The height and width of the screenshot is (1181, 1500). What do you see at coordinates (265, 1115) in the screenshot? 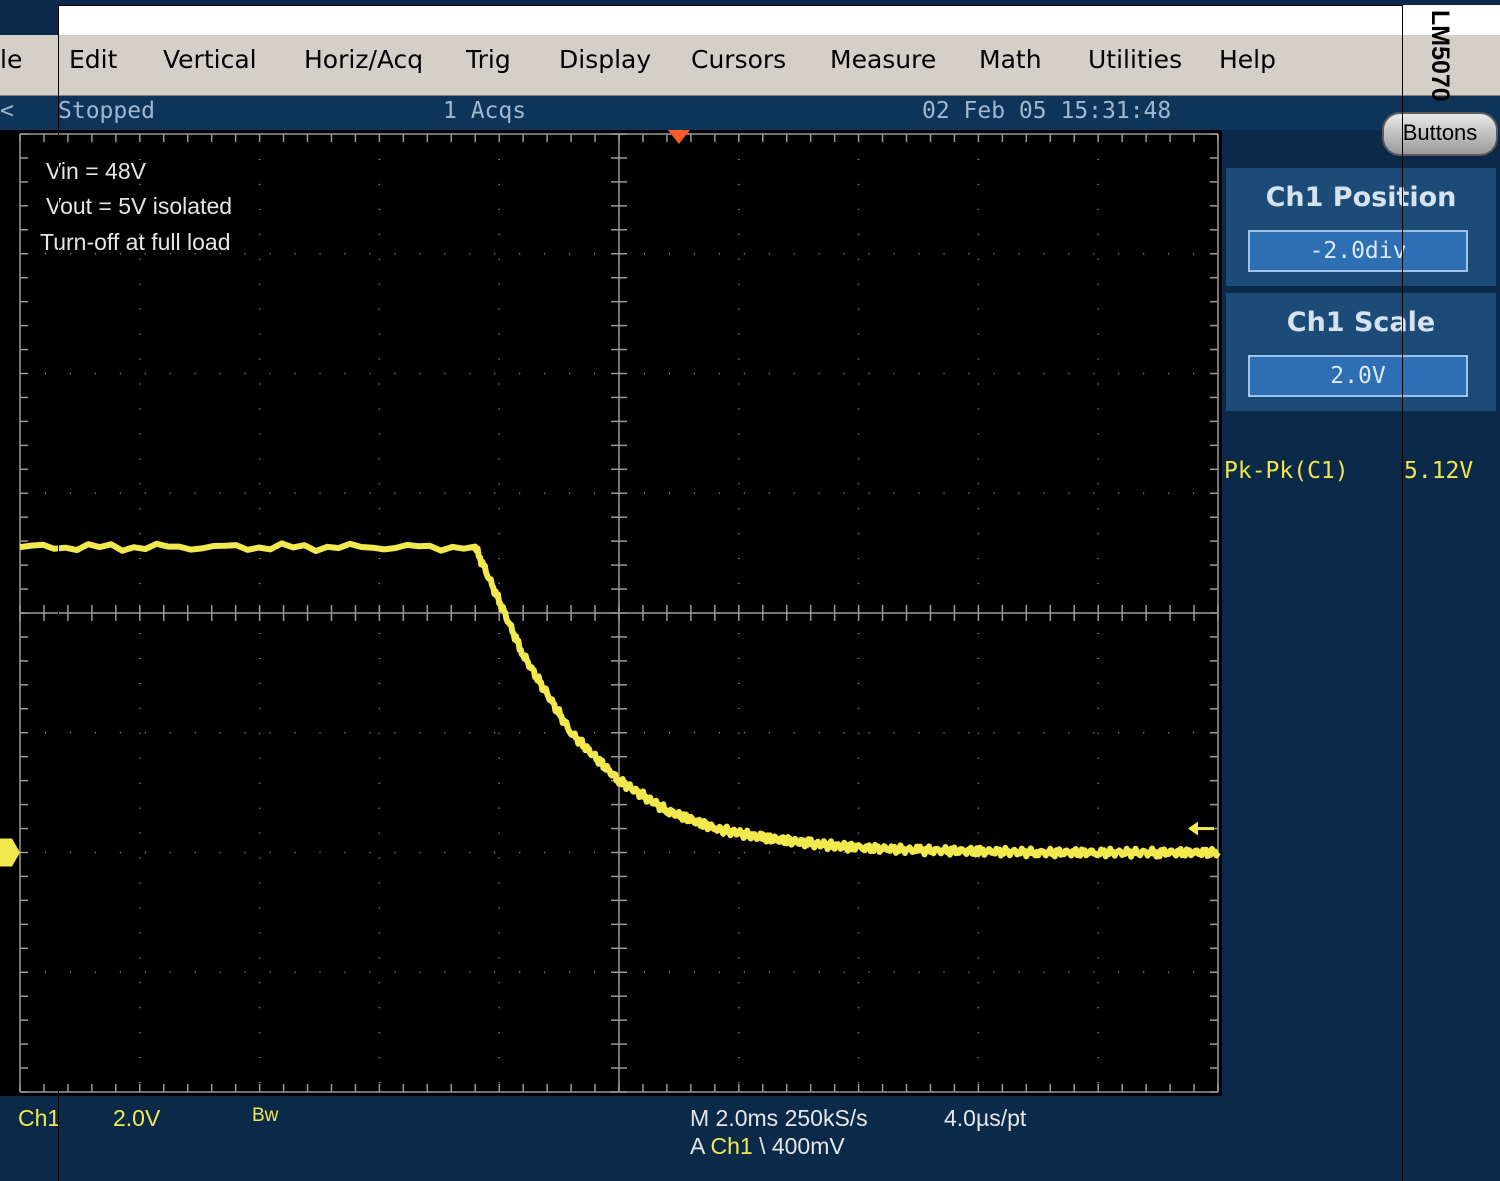
I see `bandwidth-limit: Bw` at bounding box center [265, 1115].